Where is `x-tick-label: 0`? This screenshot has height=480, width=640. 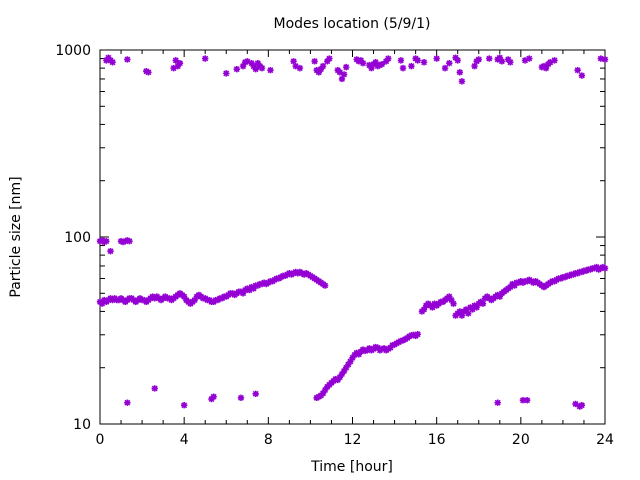 x-tick-label: 0 is located at coordinates (100, 440).